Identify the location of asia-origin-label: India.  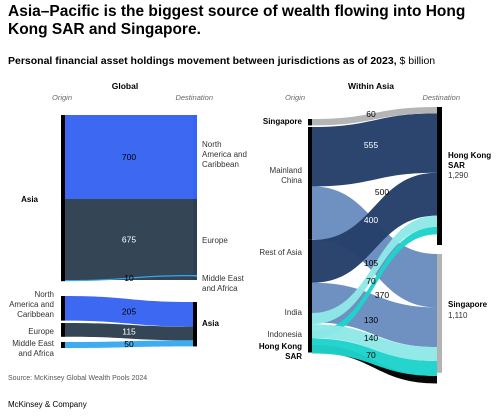
(294, 312).